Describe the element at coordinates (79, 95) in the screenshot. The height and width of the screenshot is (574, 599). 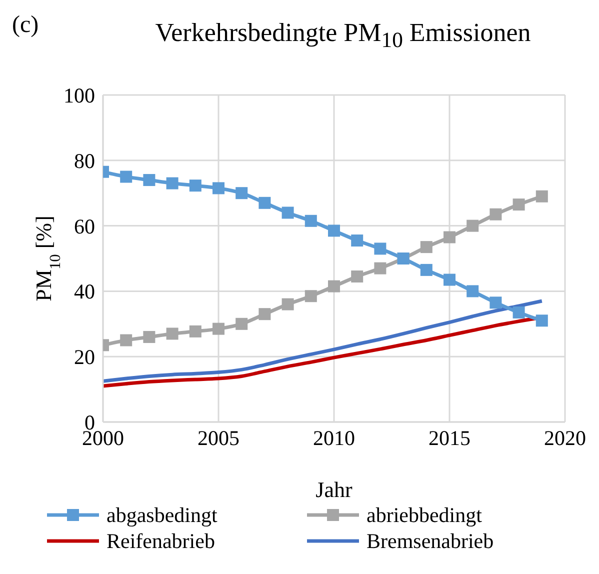
I see `y-tick-label: 100` at that location.